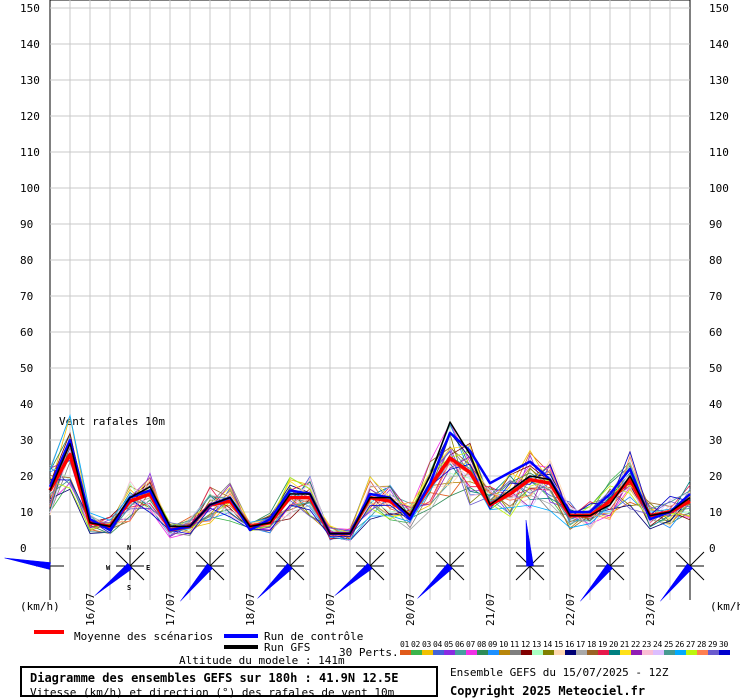 Image resolution: width=740 pixels, height=700 pixels. I want to click on day-label: 21/07, so click(490, 609).